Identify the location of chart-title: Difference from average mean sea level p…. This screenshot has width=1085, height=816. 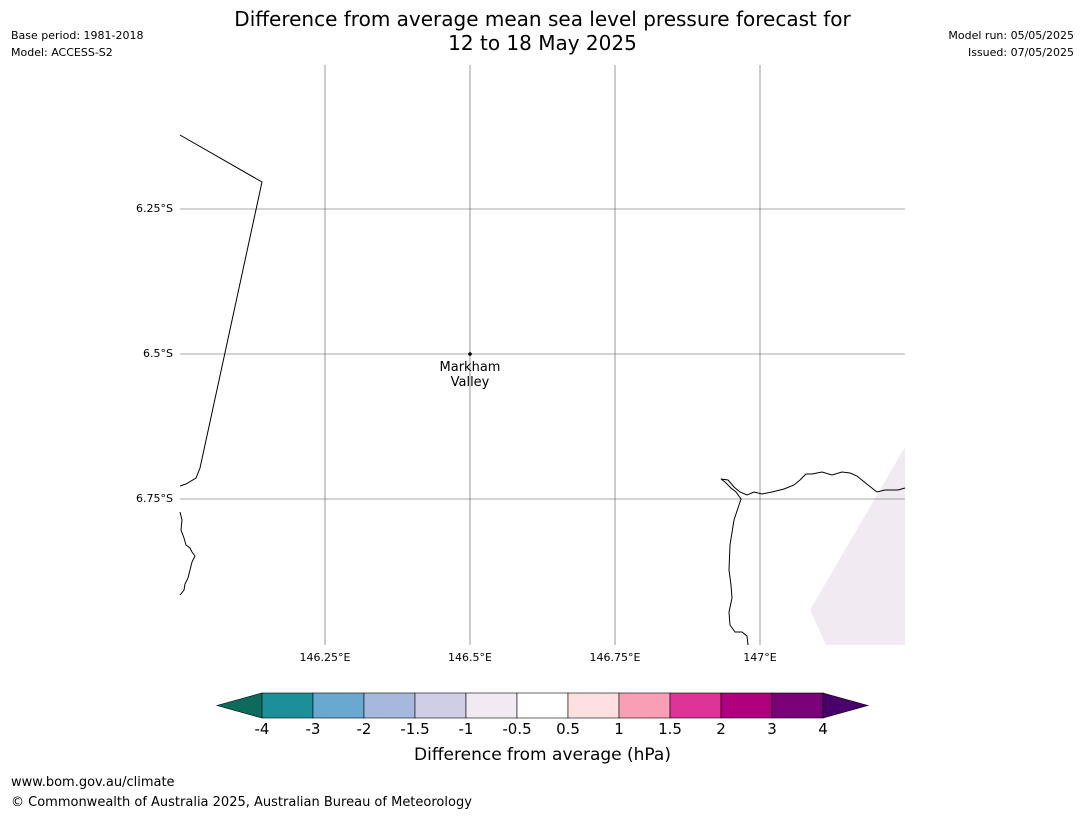
(542, 31).